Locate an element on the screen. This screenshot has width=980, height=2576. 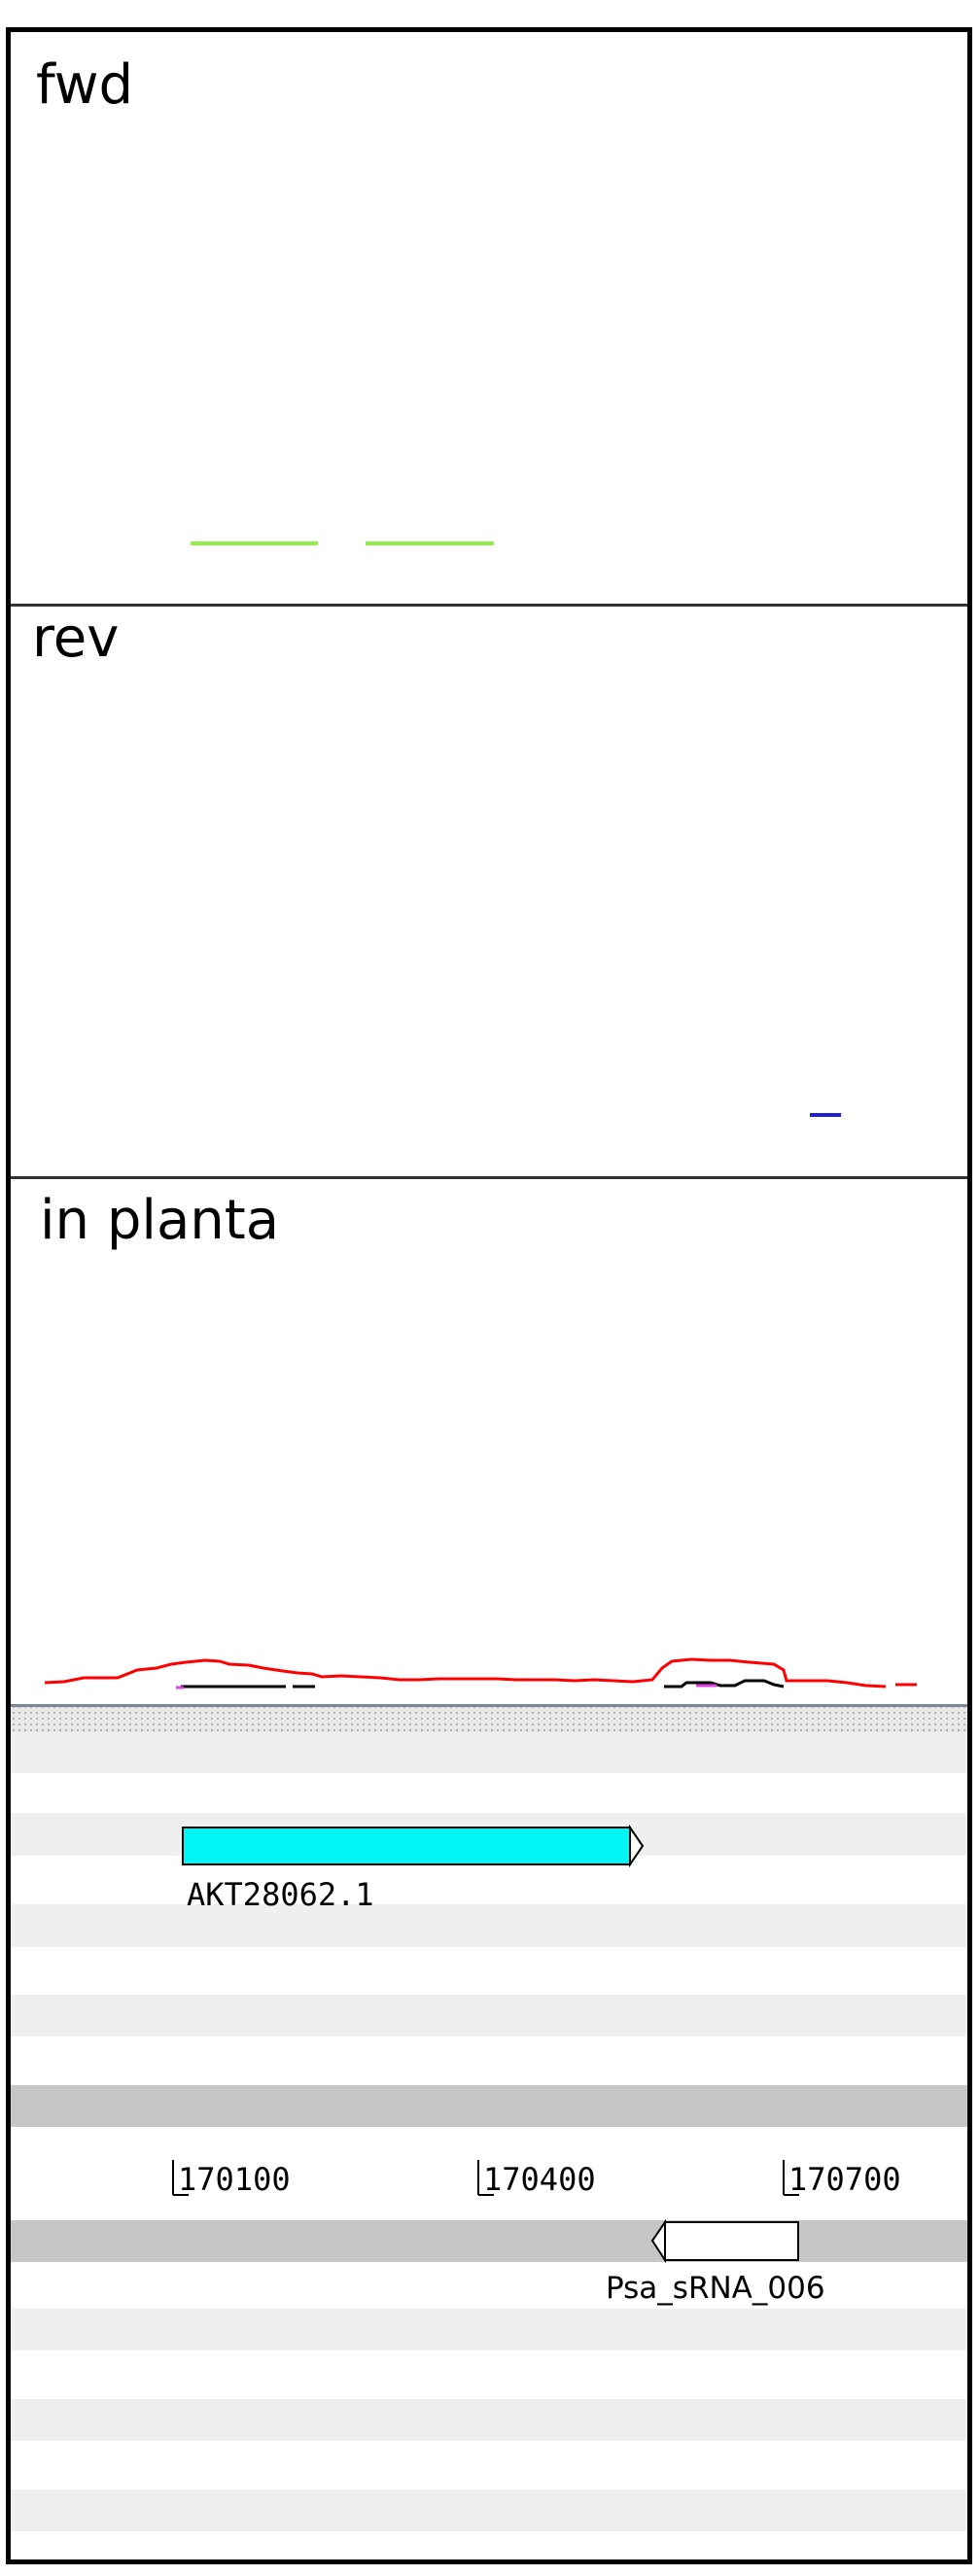
gene-feature-body is located at coordinates (406, 1846).